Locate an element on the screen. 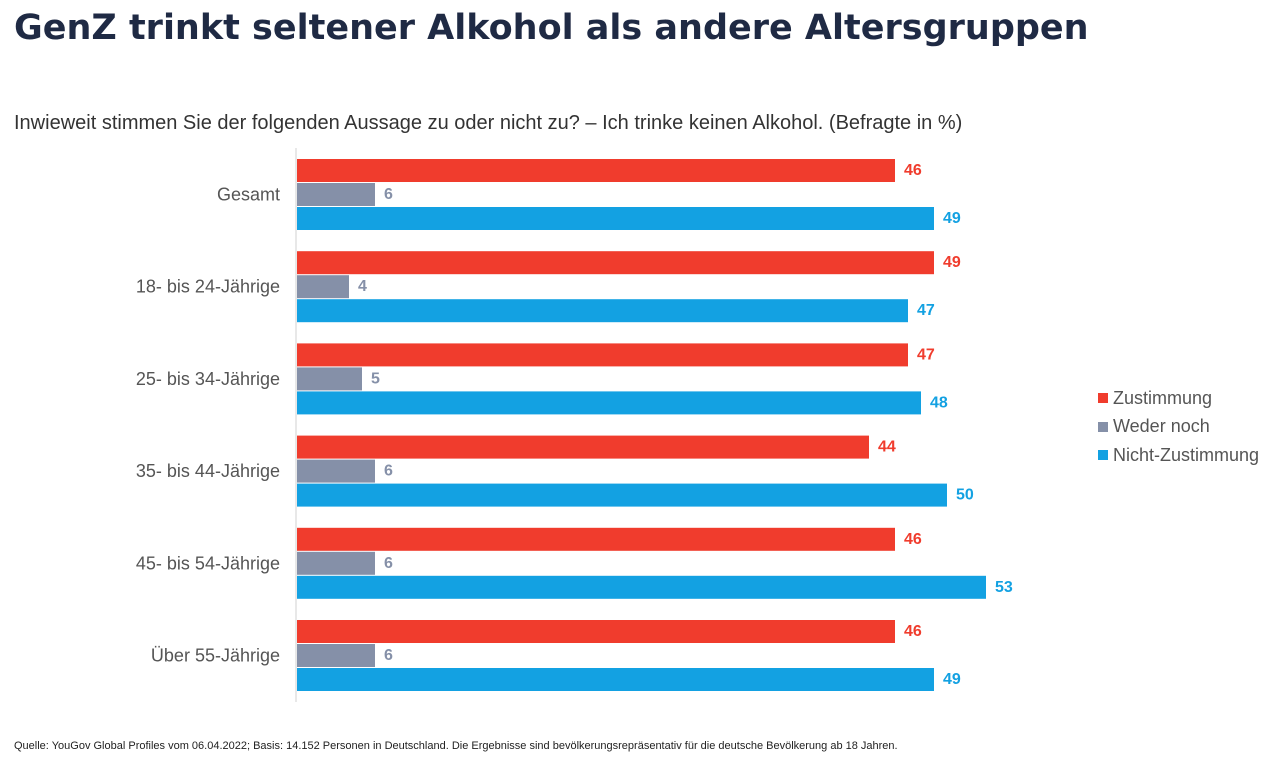  legend-item-weder-noch: Weder noch is located at coordinates (1178, 427).